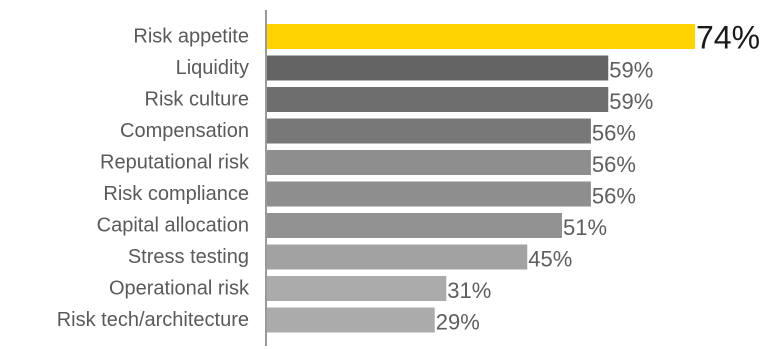 This screenshot has height=349, width=771. What do you see at coordinates (550, 259) in the screenshot?
I see `value-label: 45%` at bounding box center [550, 259].